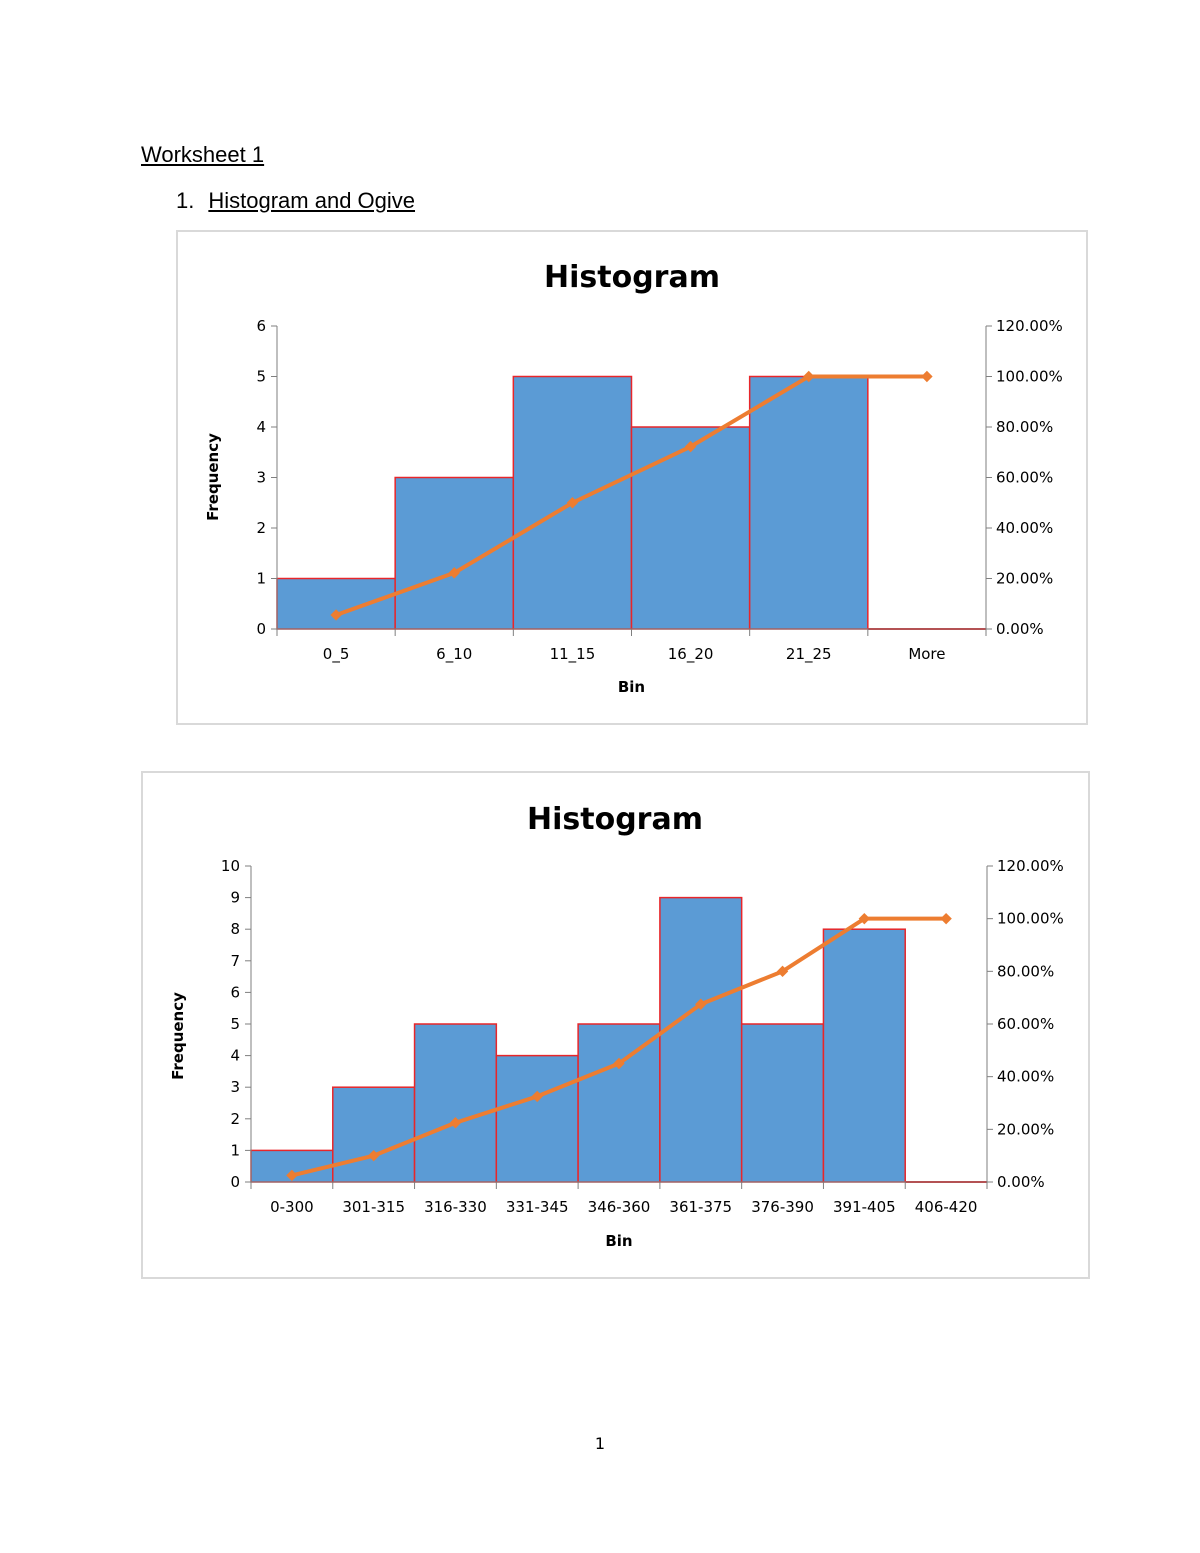 Image resolution: width=1200 pixels, height=1553 pixels. I want to click on c1-chart-title: Histogram, so click(632, 277).